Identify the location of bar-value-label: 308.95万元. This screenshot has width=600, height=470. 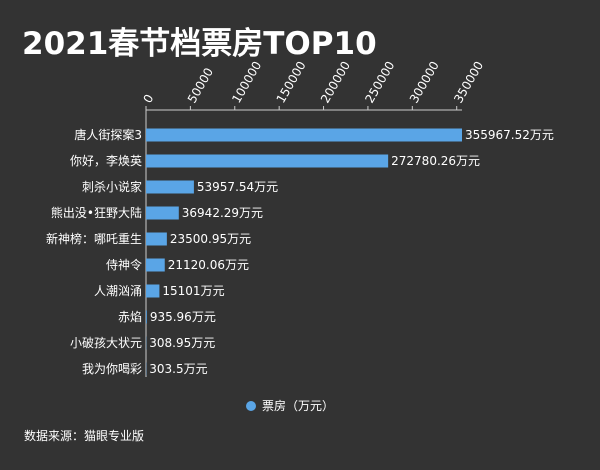
(182, 343).